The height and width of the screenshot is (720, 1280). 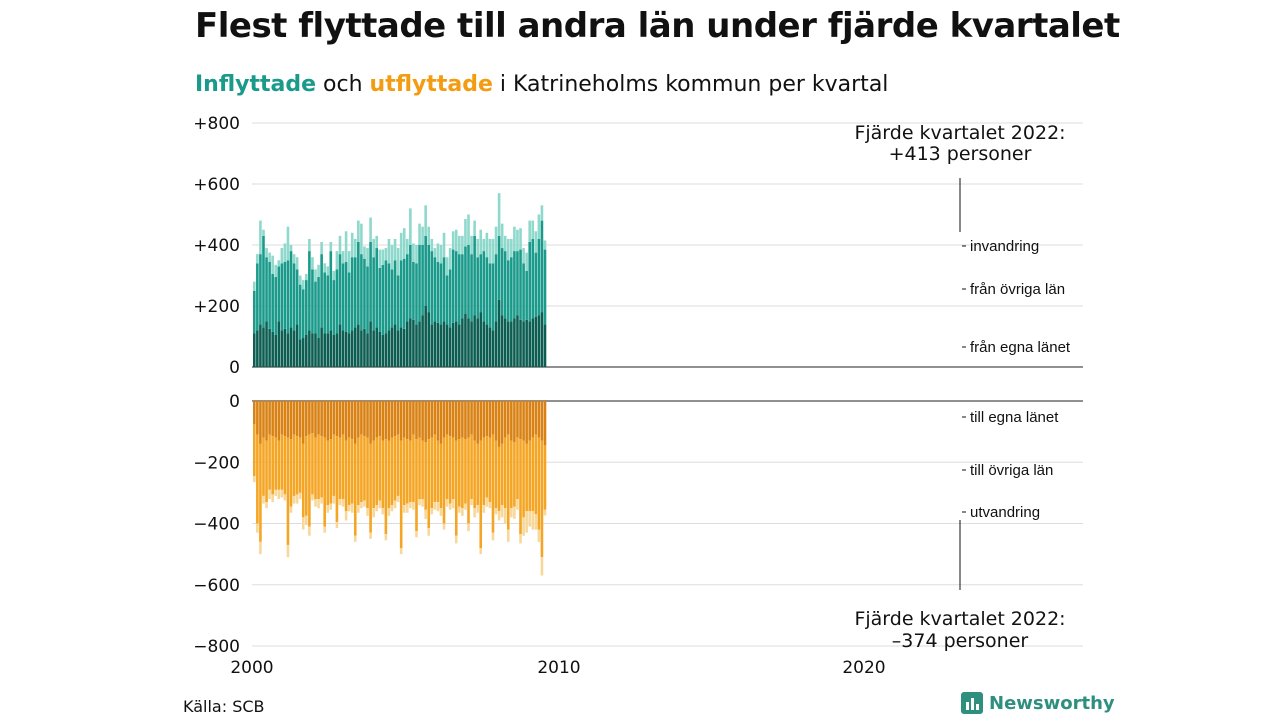 What do you see at coordinates (256, 84) in the screenshot?
I see `subtitle-inflyttade: Inflyttade` at bounding box center [256, 84].